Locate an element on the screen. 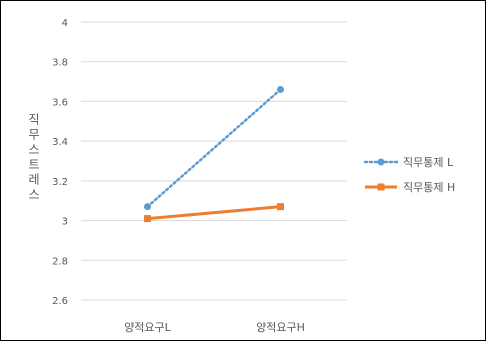 The height and width of the screenshot is (342, 486). x-category-label: 양적요구L is located at coordinates (147, 327).